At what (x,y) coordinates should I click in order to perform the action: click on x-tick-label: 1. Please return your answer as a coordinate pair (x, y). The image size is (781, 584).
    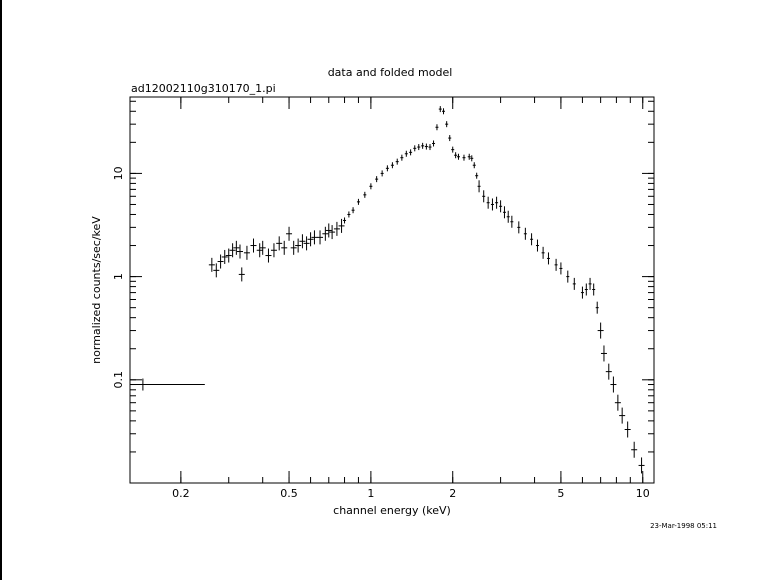
    Looking at the image, I should click on (370, 493).